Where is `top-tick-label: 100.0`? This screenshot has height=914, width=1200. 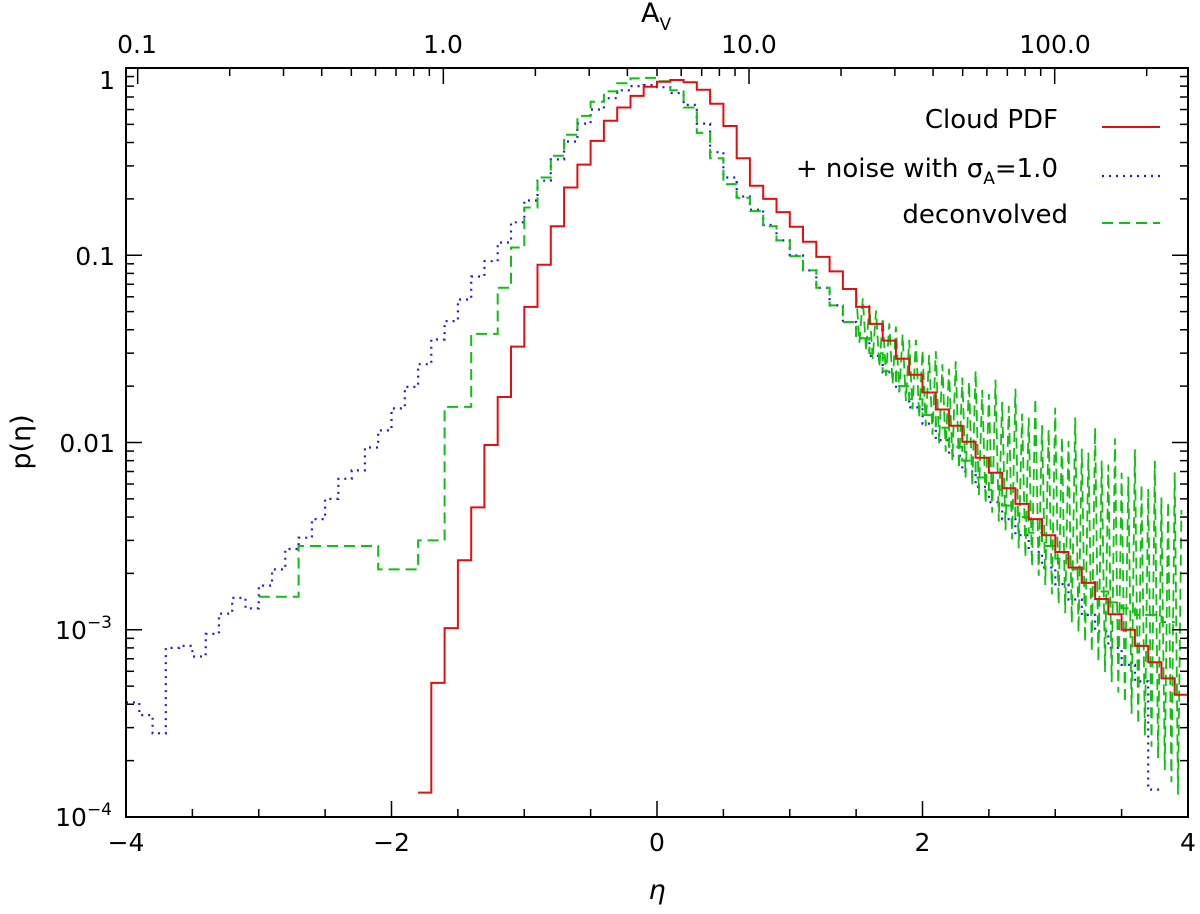
top-tick-label: 100.0 is located at coordinates (1055, 44).